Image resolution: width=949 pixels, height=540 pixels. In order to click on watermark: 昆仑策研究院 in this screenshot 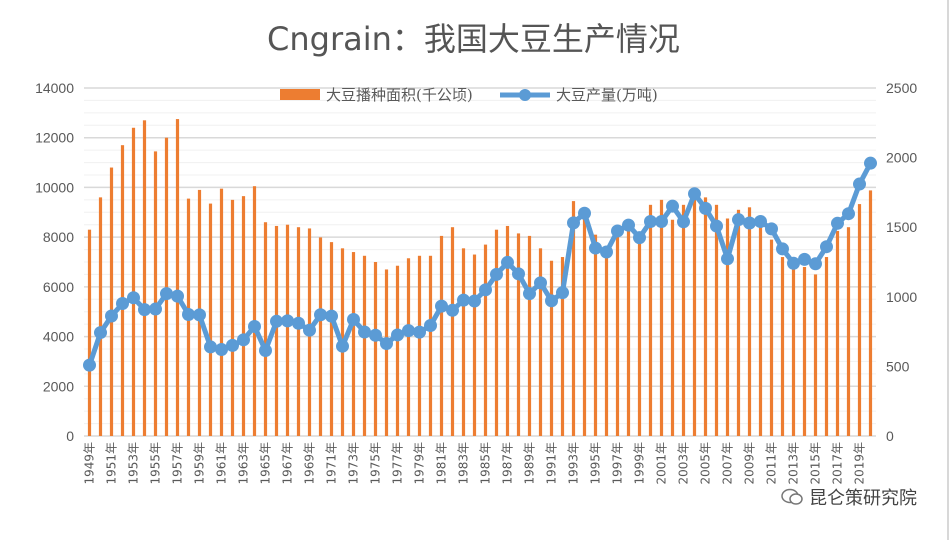, I will do `click(849, 497)`.